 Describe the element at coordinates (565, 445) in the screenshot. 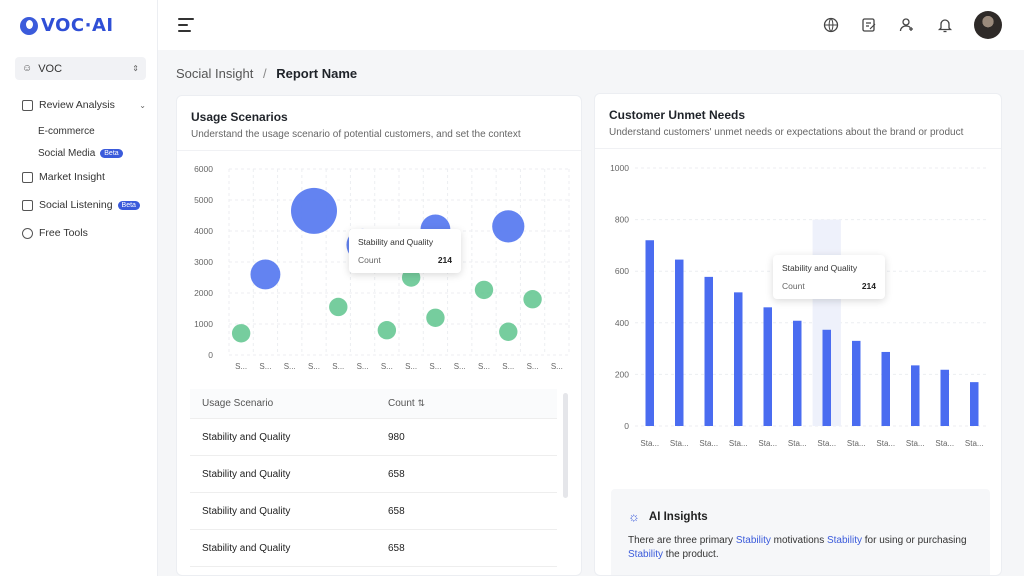

I see `table-scrollbar` at that location.